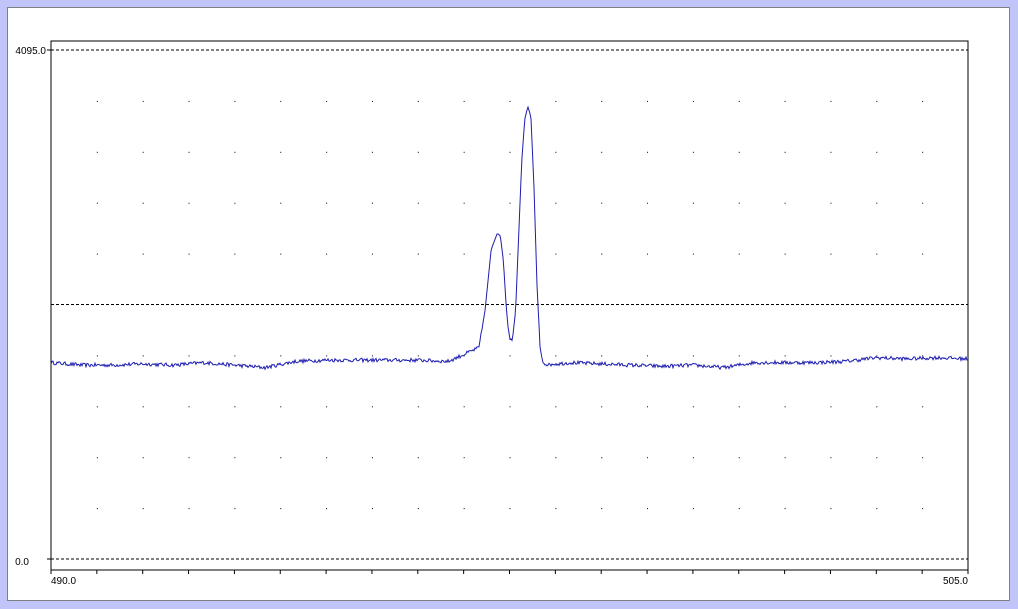 Image resolution: width=1018 pixels, height=609 pixels. I want to click on x-ticks, so click(509, 572).